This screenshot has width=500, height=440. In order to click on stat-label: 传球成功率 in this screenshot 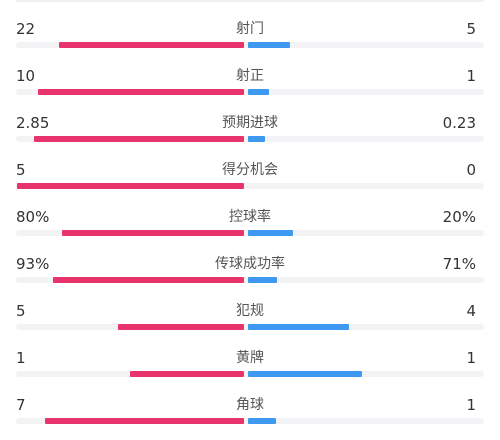, I will do `click(250, 264)`.